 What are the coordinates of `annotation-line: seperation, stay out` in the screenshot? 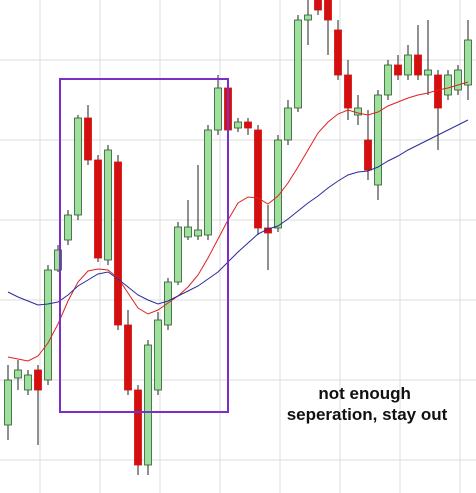 It's located at (367, 414).